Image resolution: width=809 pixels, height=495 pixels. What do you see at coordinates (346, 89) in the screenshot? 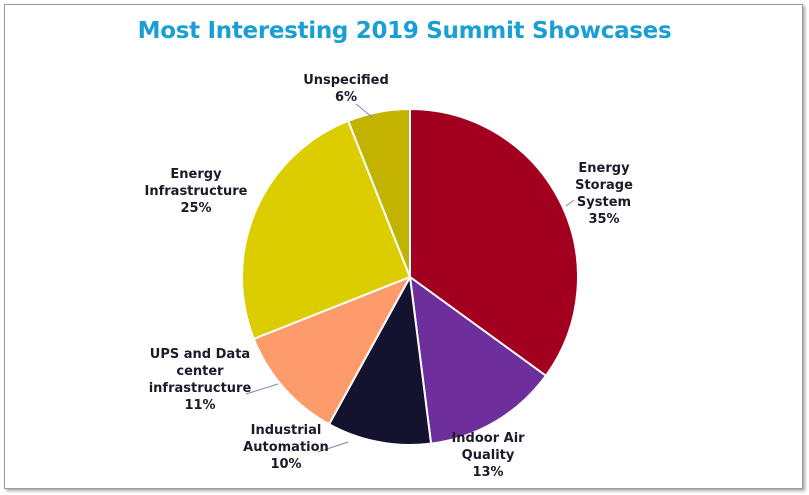
I see `slice-label-5: Unspecified 6%` at bounding box center [346, 89].